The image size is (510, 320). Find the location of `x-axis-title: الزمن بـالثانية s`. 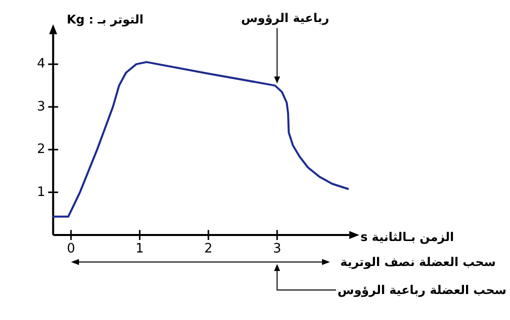

x-axis-title: الزمن بـالثانية s is located at coordinates (407, 237).